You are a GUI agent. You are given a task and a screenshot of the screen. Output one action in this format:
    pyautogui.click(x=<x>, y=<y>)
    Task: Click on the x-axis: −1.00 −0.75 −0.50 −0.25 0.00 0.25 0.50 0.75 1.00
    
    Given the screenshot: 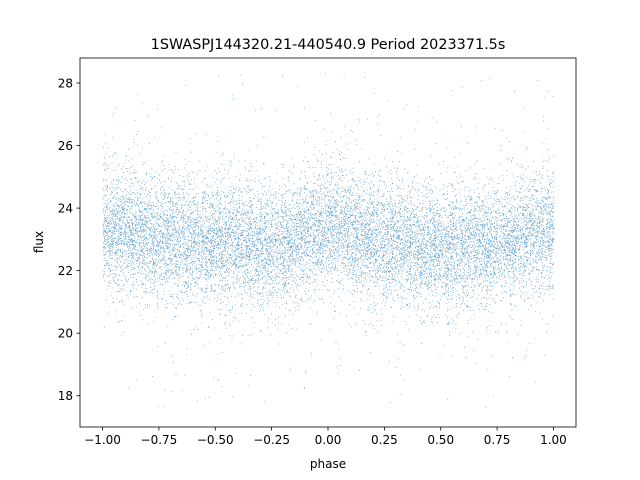 What is the action you would take?
    pyautogui.click(x=325, y=437)
    